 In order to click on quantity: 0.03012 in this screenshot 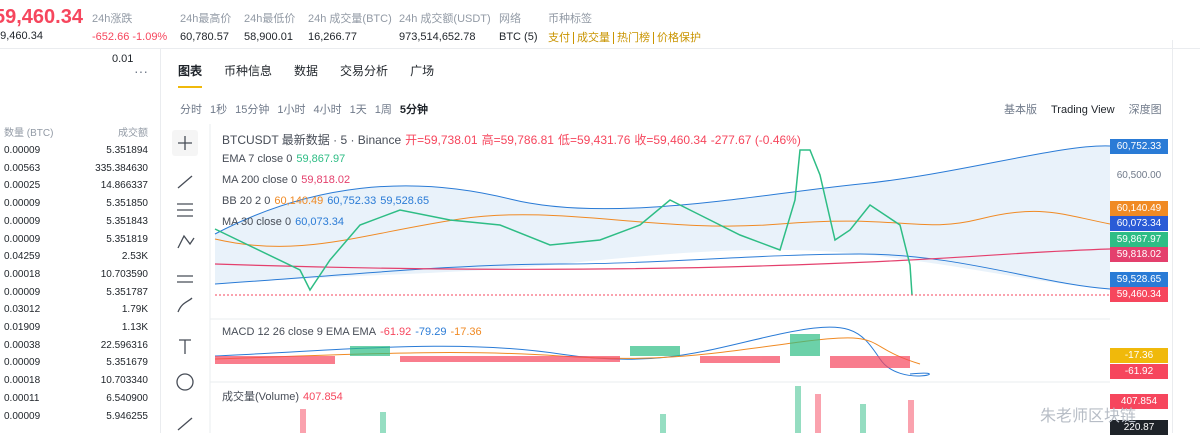, I will do `click(22, 310)`.